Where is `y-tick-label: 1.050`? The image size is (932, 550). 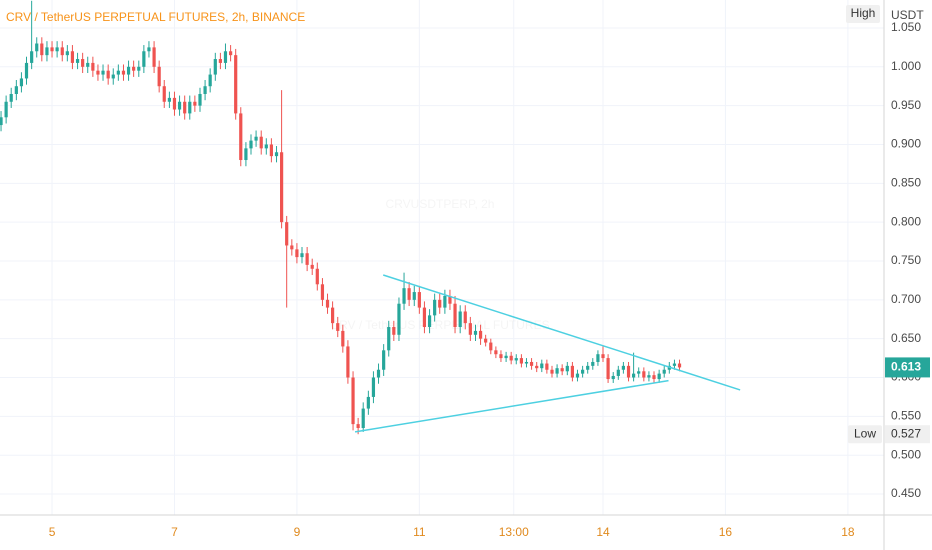
y-tick-label: 1.050 is located at coordinates (906, 27).